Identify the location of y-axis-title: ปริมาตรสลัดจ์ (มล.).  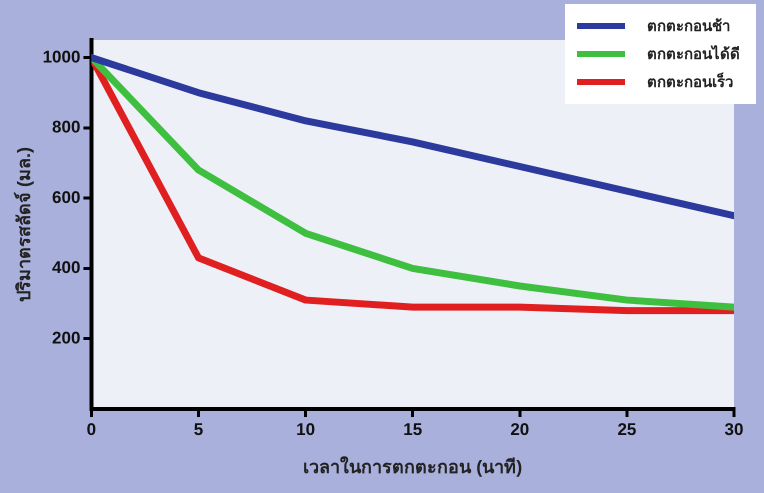
(23, 224).